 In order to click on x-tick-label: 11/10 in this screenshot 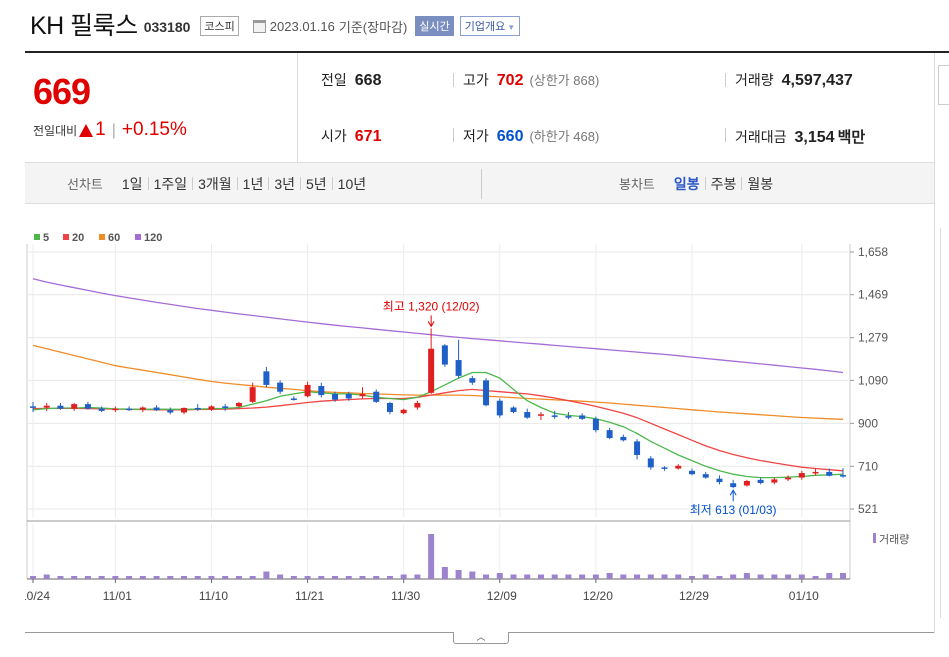, I will do `click(213, 596)`.